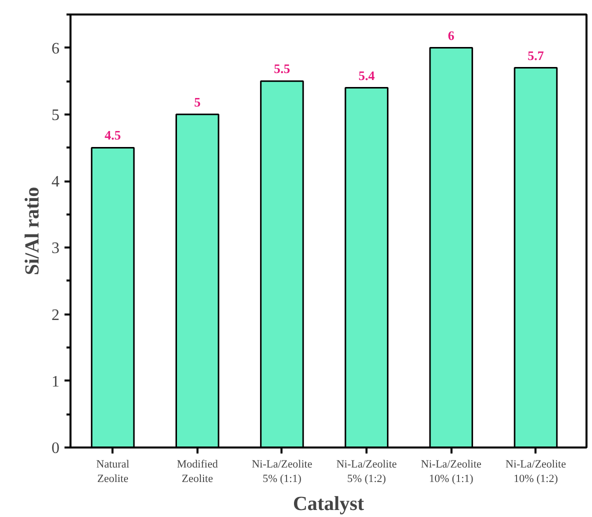 This screenshot has width=592, height=517. I want to click on data-label: 4.5, so click(113, 135).